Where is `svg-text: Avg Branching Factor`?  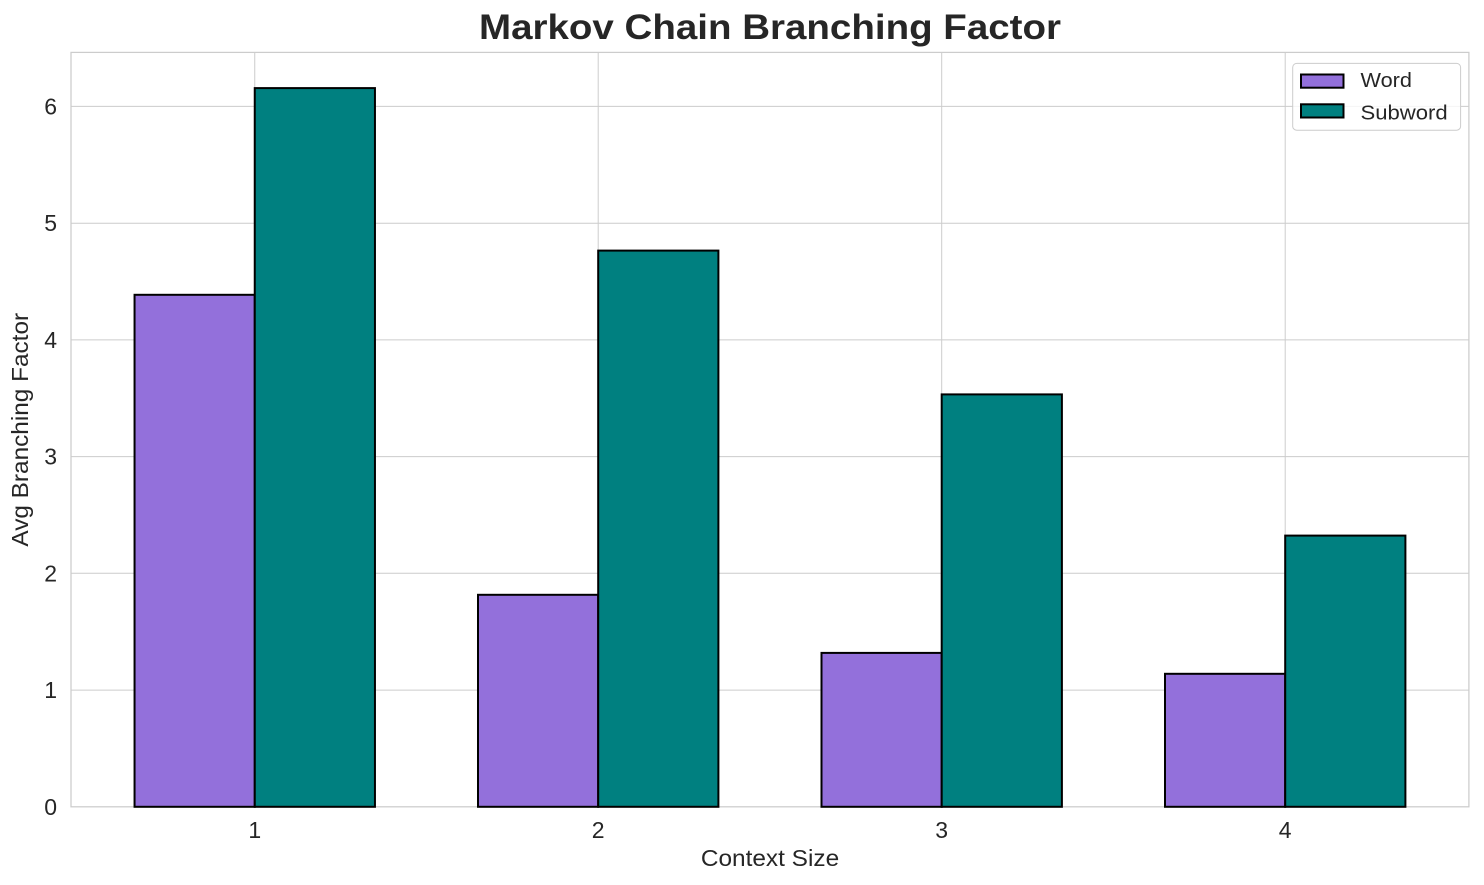 svg-text: Avg Branching Factor is located at coordinates (20, 430).